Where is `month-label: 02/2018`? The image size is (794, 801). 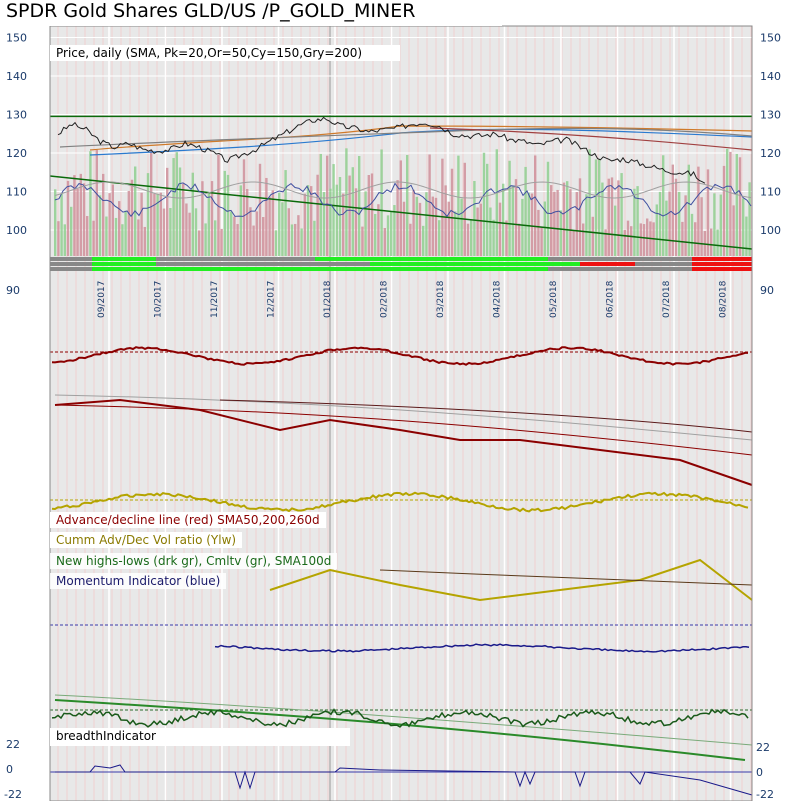
month-label: 02/2018 is located at coordinates (385, 299).